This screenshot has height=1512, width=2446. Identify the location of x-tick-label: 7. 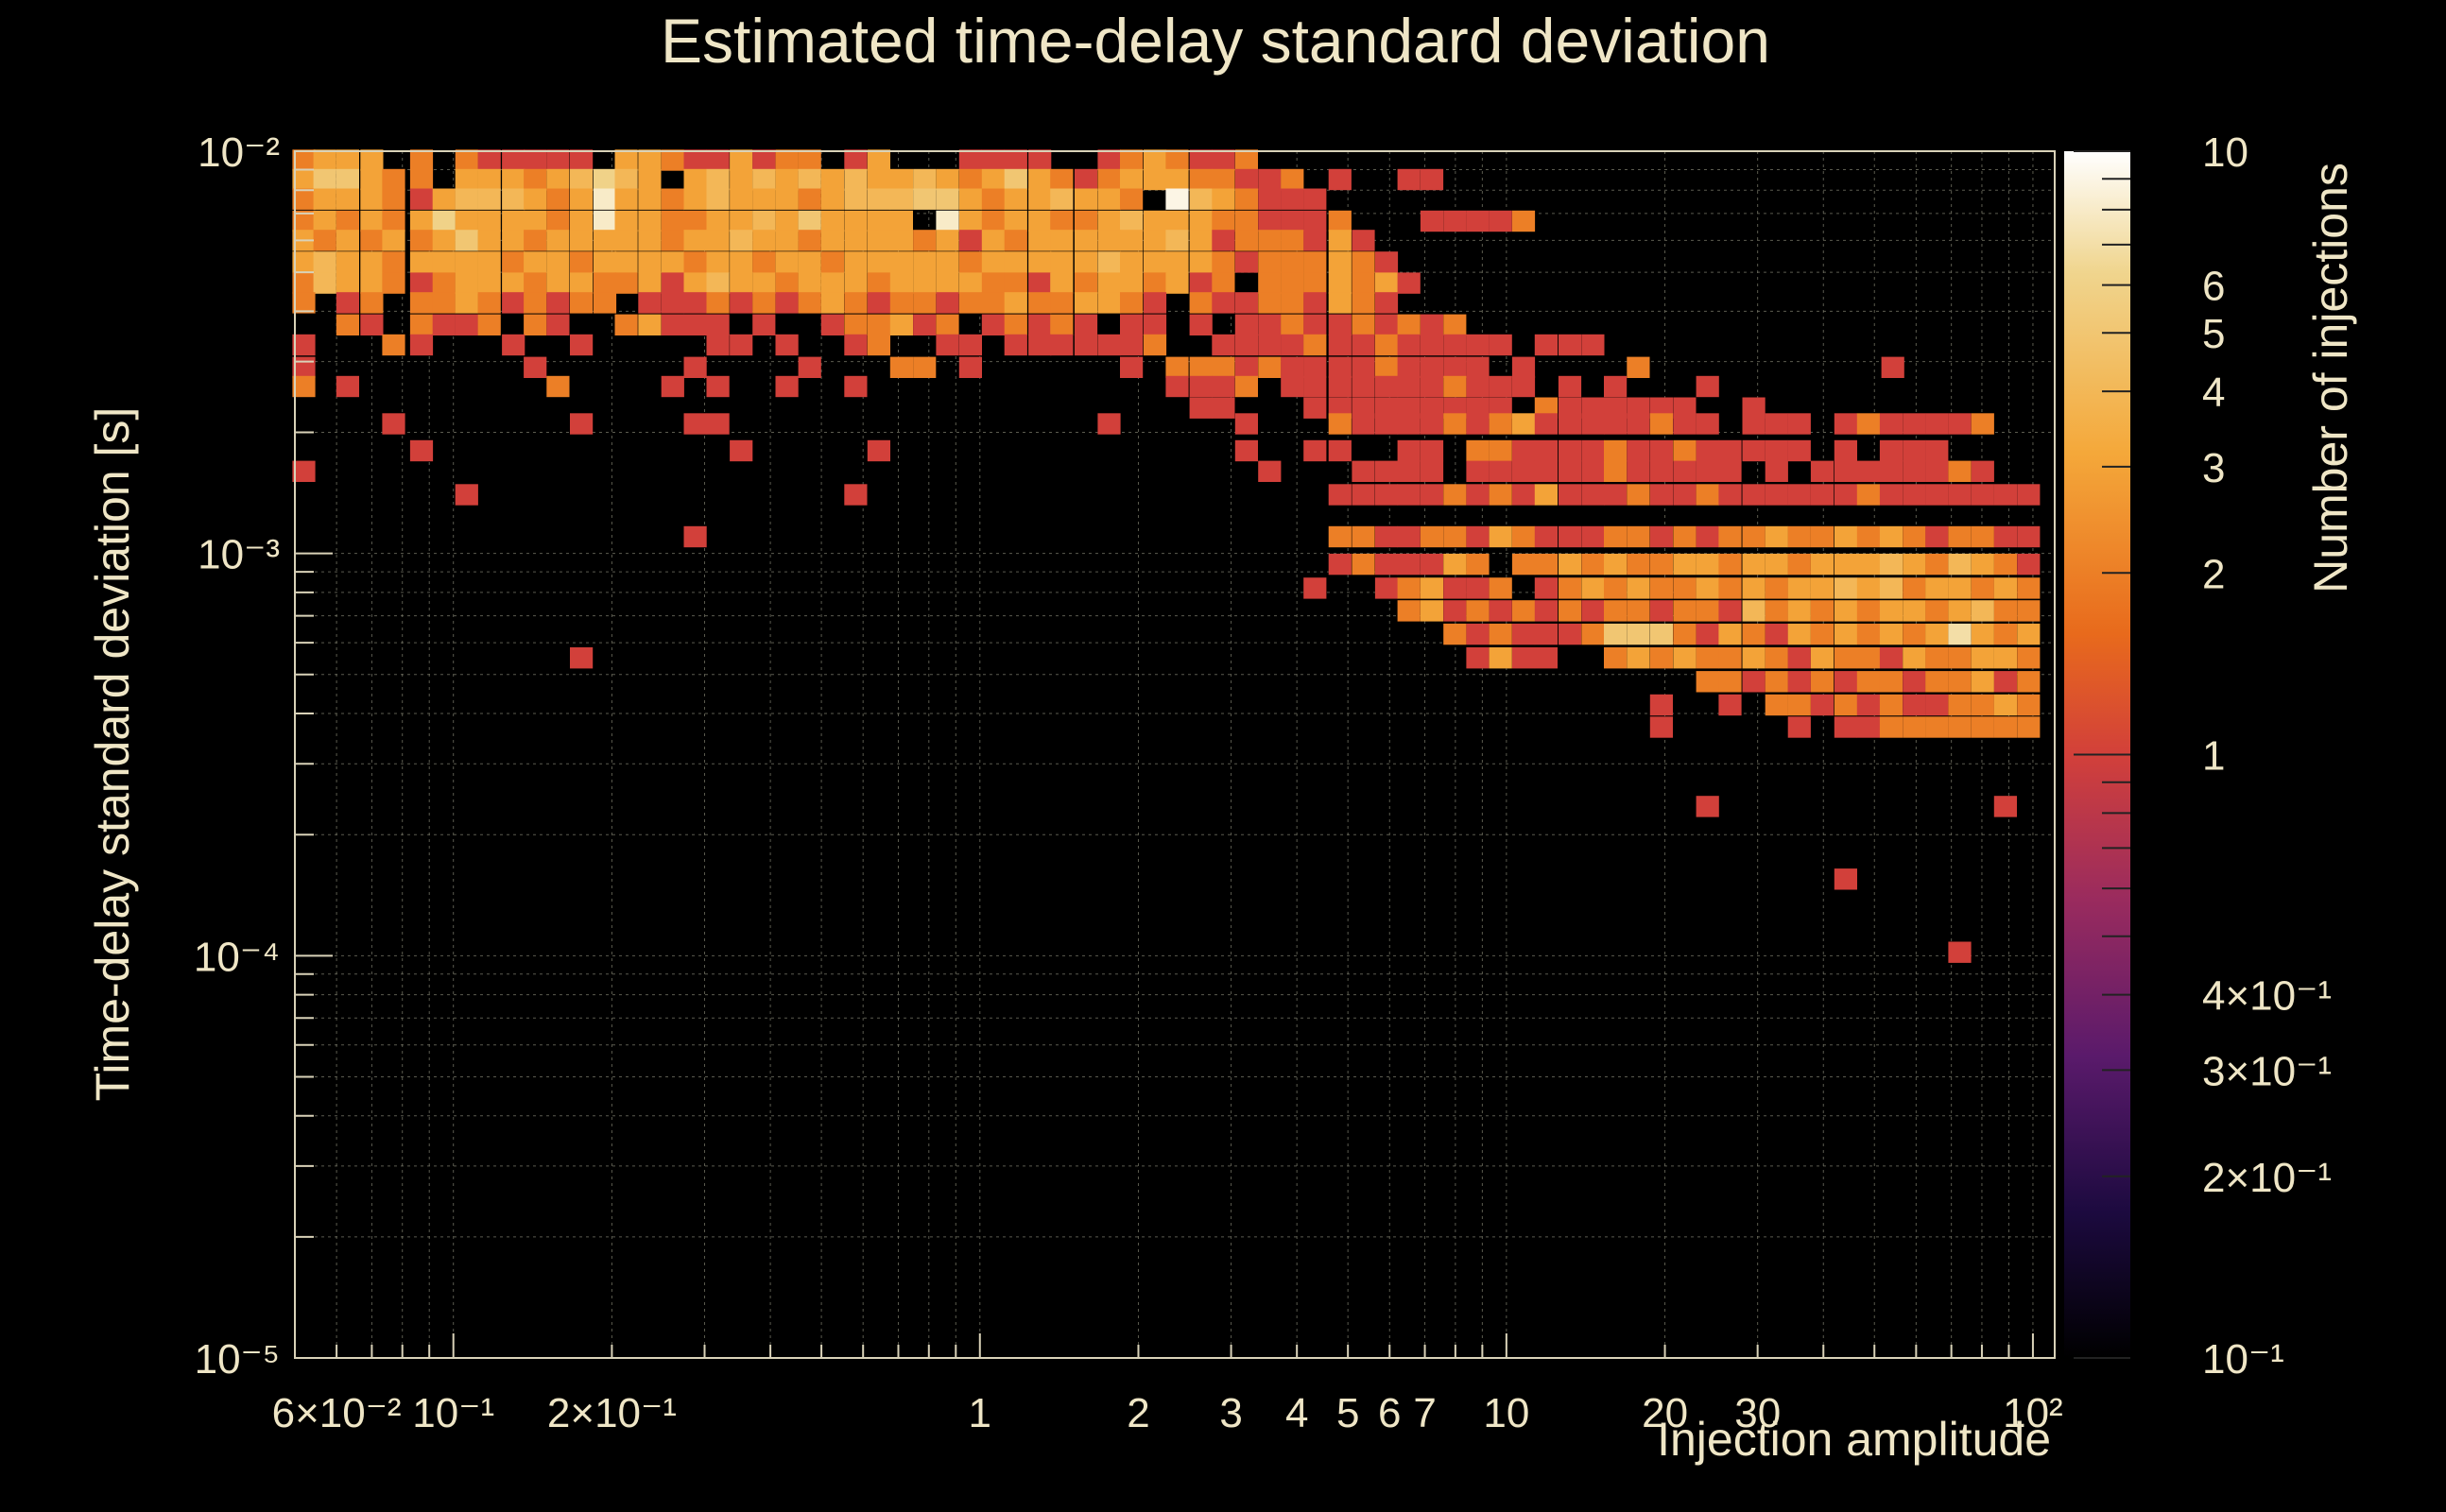
(1424, 1413).